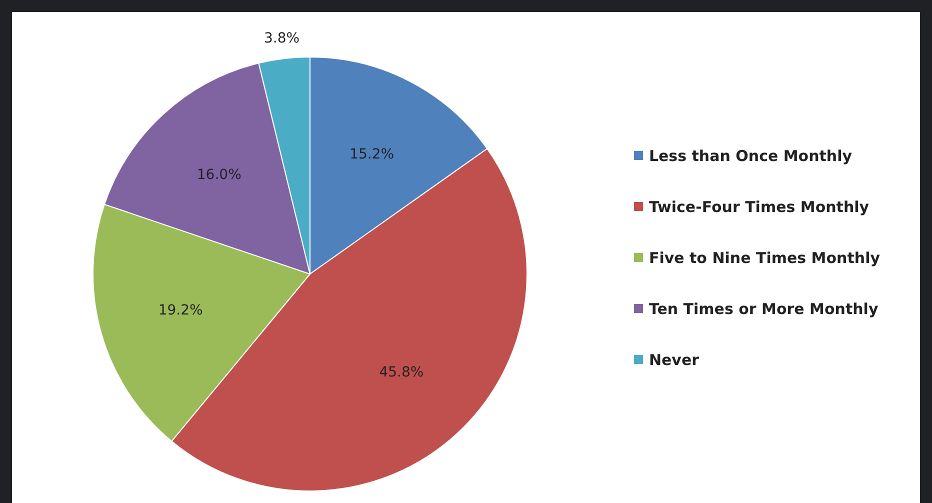 Image resolution: width=932 pixels, height=503 pixels. Describe the element at coordinates (282, 38) in the screenshot. I see `data-label: 3.8%` at that location.